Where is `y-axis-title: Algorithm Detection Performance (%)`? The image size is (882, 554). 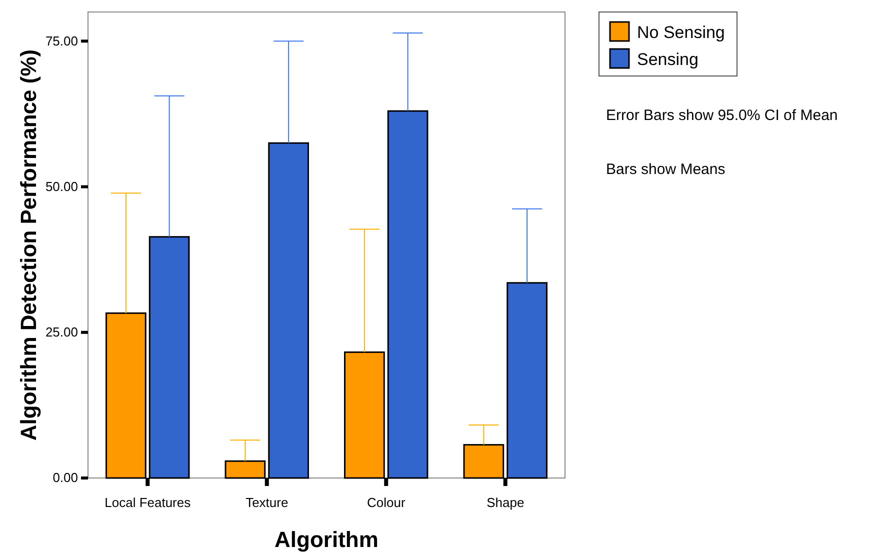
y-axis-title: Algorithm Detection Performance (%) is located at coordinates (28, 245).